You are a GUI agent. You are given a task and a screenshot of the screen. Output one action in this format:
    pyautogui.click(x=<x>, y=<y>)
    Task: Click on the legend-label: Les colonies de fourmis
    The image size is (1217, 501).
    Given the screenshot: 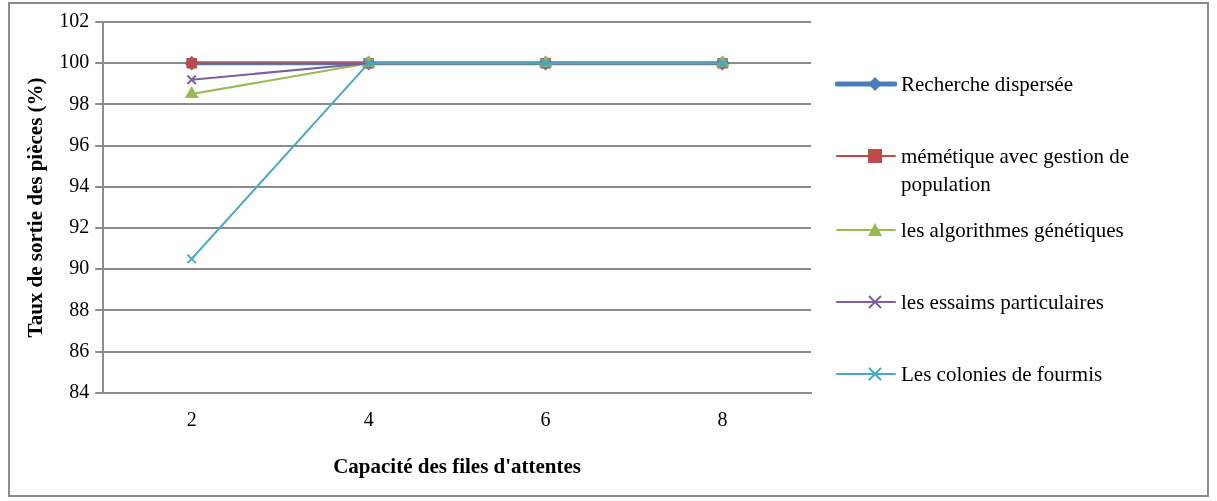 What is the action you would take?
    pyautogui.click(x=1002, y=374)
    